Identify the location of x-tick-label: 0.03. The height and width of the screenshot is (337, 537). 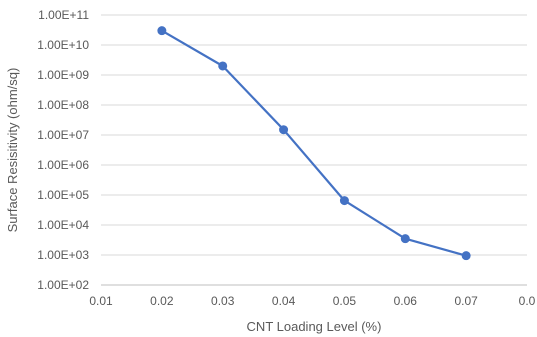
(223, 301).